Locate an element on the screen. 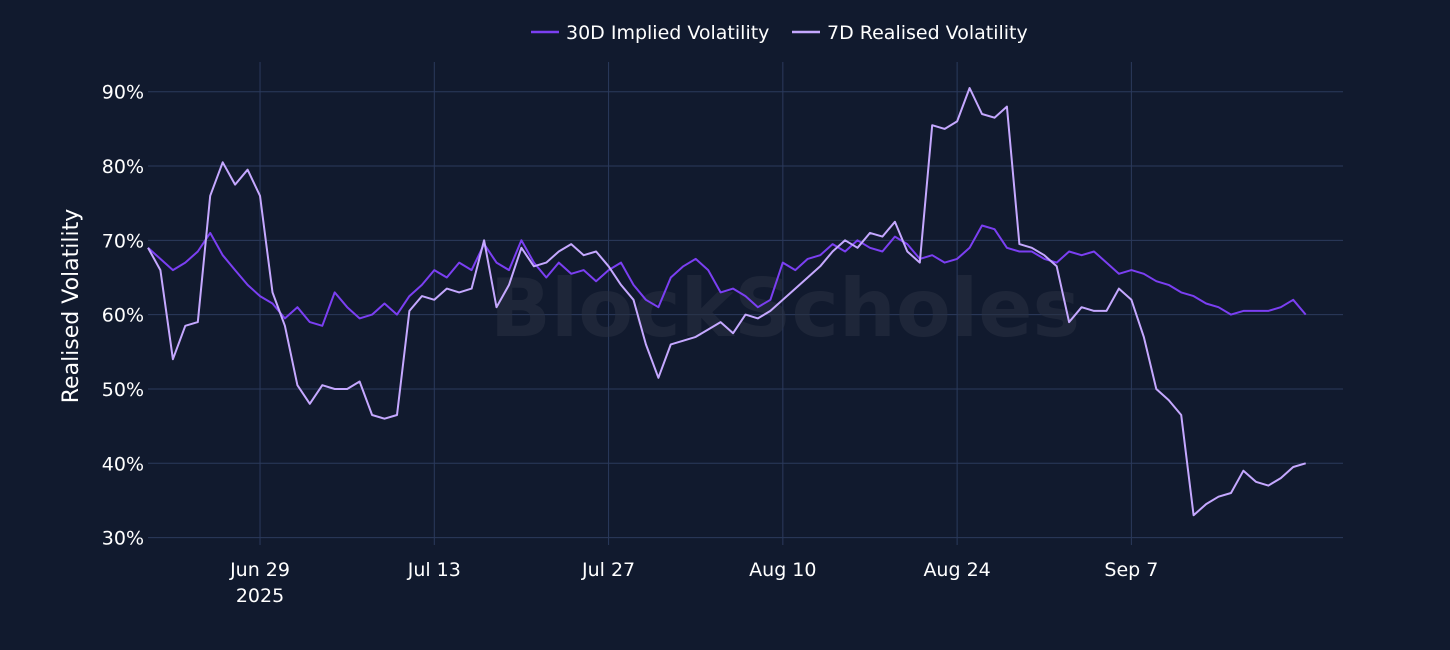 This screenshot has width=1450, height=650. x-tick-sublabel: 2025 is located at coordinates (260, 596).